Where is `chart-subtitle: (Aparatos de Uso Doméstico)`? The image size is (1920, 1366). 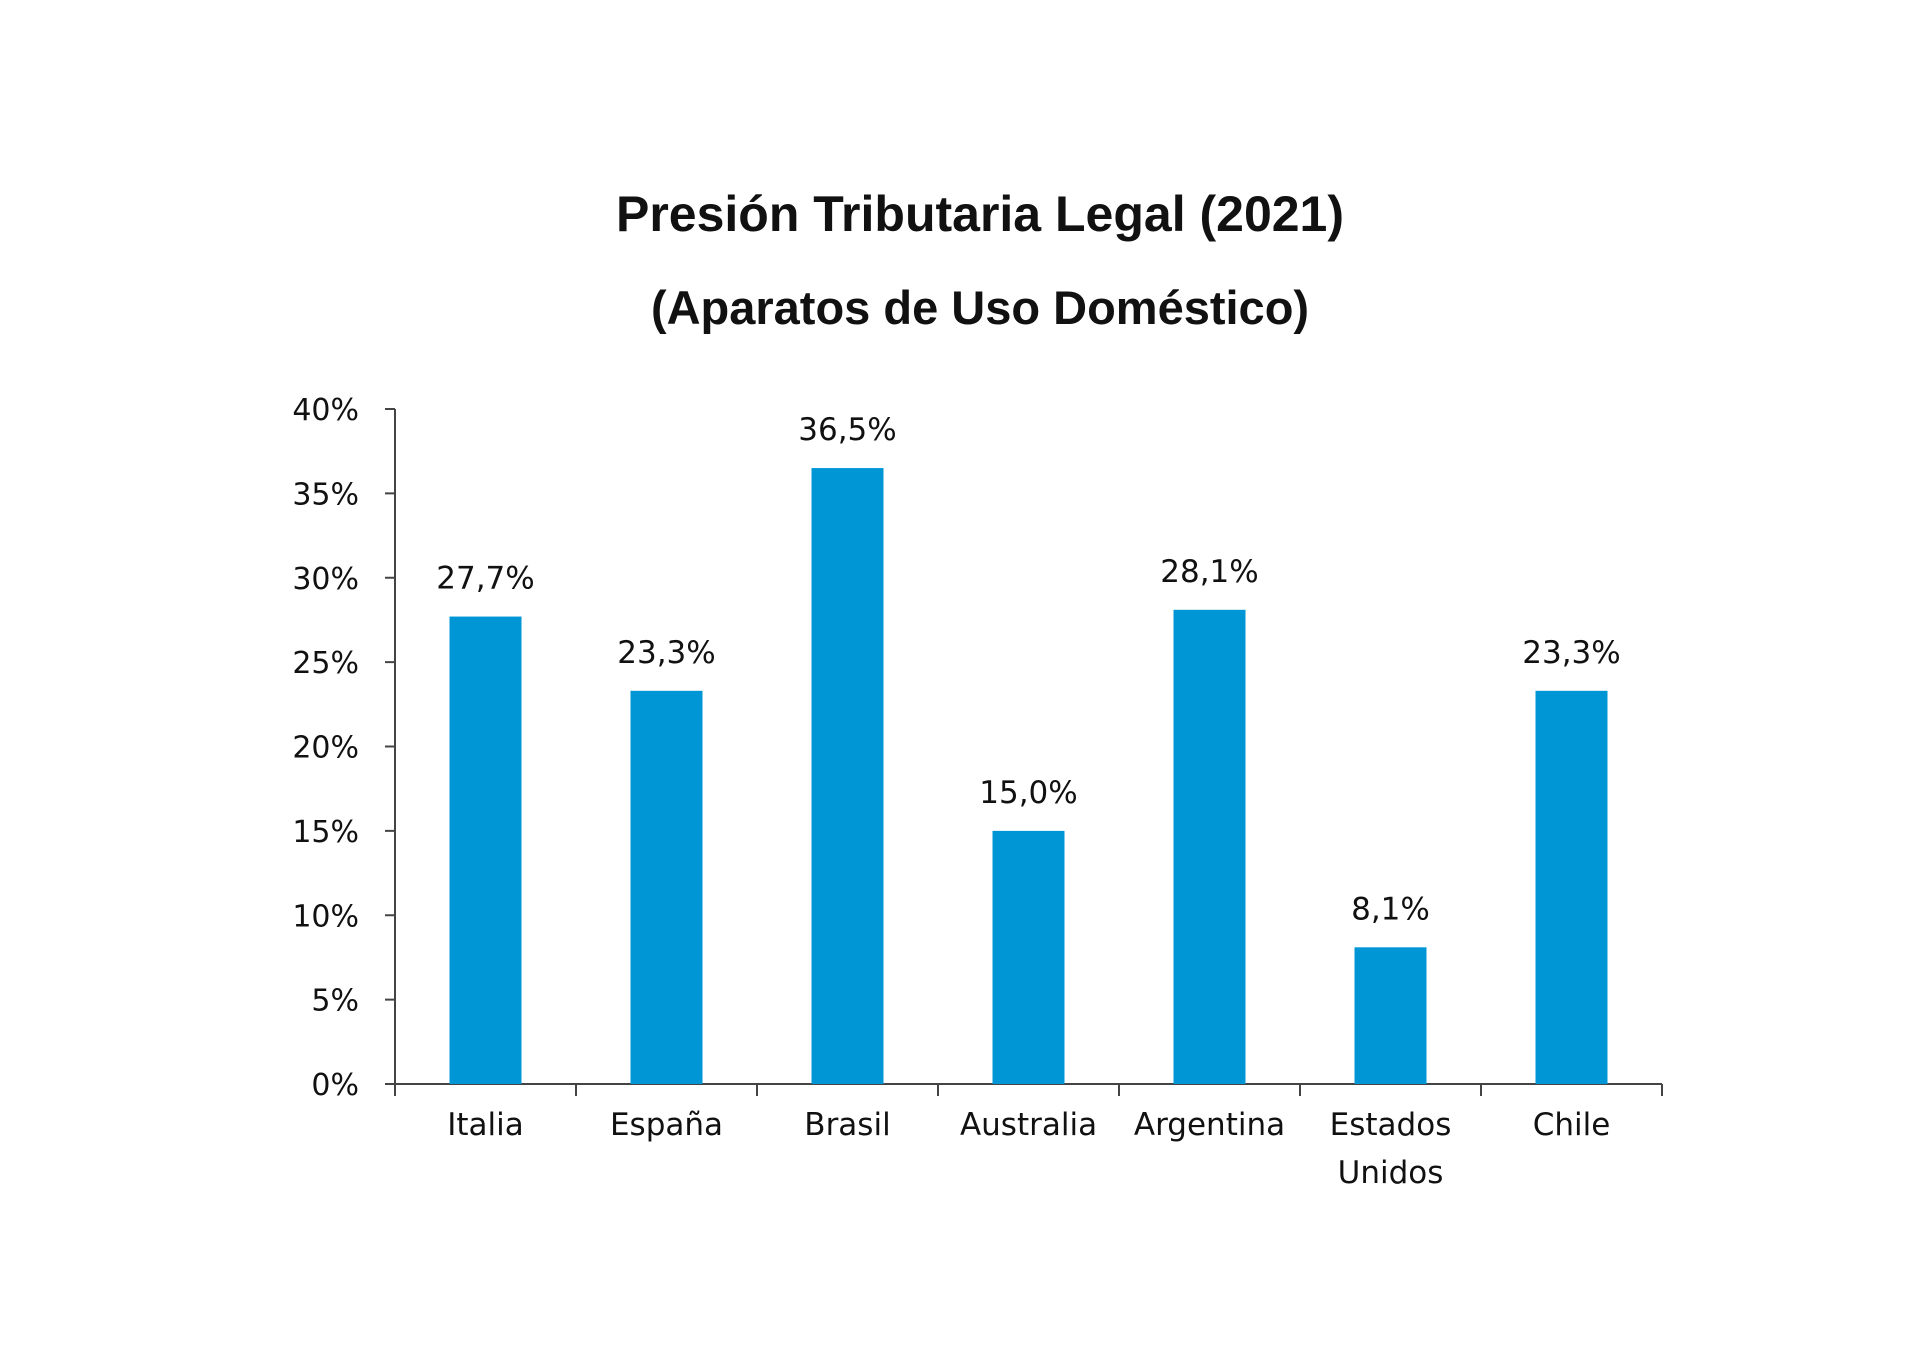 chart-subtitle: (Aparatos de Uso Doméstico) is located at coordinates (980, 307).